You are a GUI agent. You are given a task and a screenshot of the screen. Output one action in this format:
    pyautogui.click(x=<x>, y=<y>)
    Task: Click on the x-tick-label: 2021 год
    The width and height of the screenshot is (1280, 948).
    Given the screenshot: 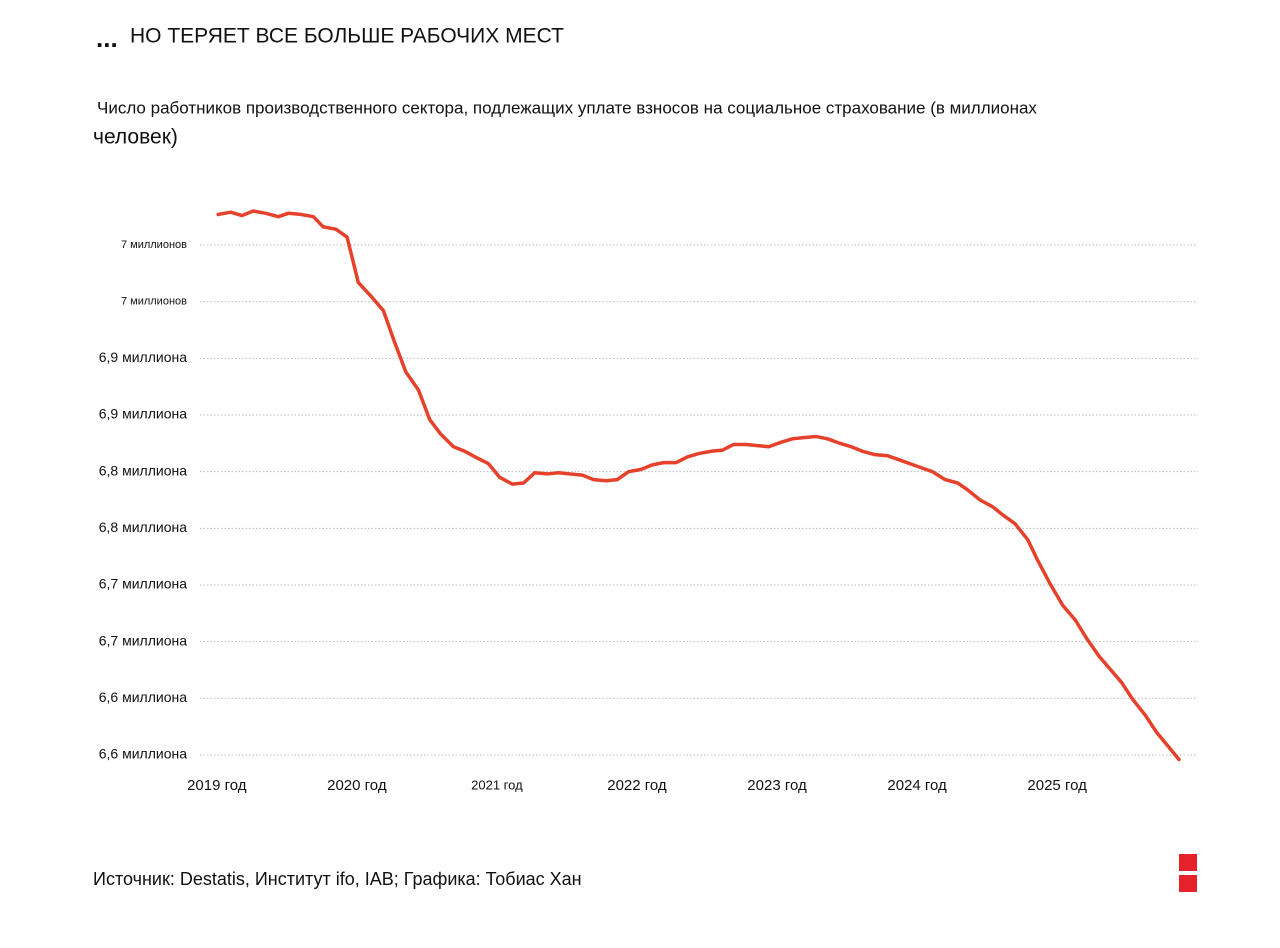 What is the action you would take?
    pyautogui.click(x=497, y=784)
    